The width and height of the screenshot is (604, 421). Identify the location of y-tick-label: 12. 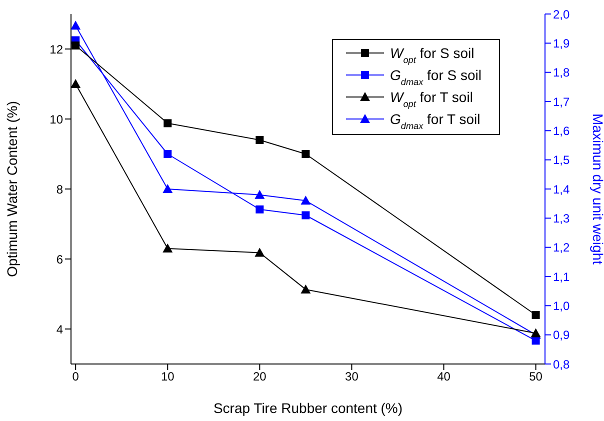
(57, 49).